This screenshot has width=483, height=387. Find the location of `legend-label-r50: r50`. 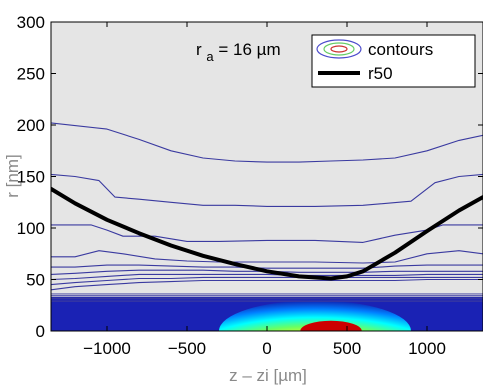

legend-label-r50: r50 is located at coordinates (380, 73).